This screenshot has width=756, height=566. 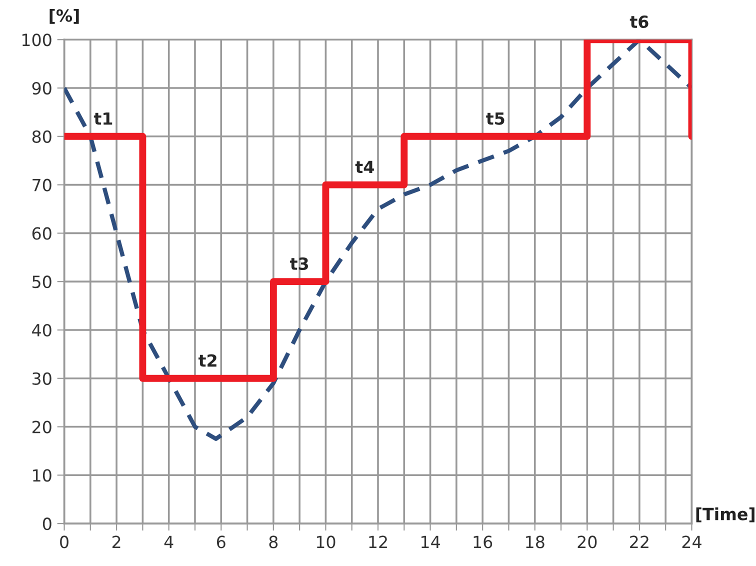 What do you see at coordinates (64, 542) in the screenshot?
I see `x-tick-label: 0` at bounding box center [64, 542].